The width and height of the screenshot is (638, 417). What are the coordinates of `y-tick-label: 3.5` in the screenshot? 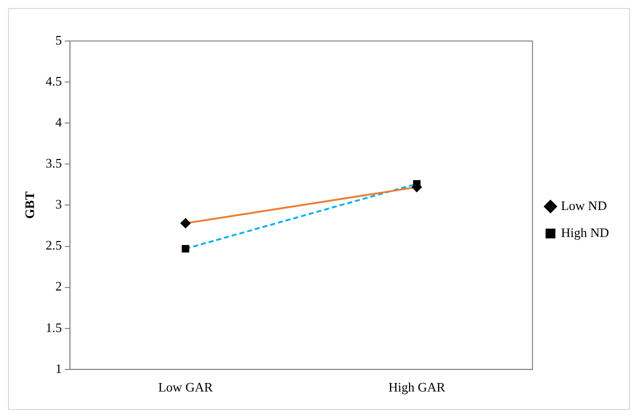 It's located at (54, 163).